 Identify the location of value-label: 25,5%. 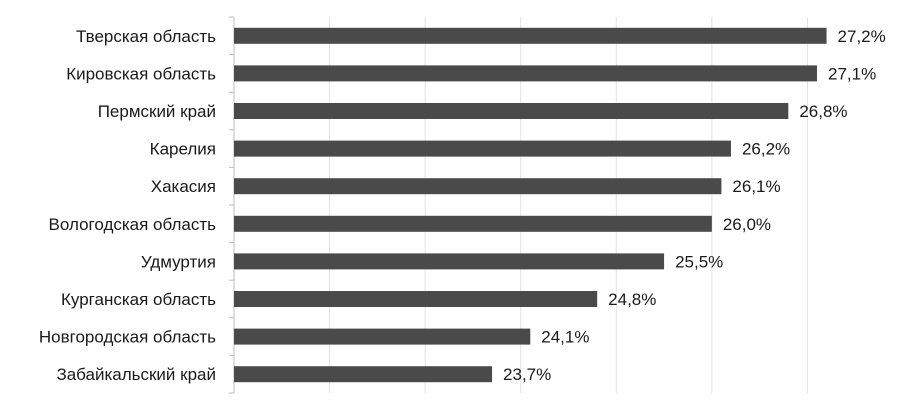
(699, 261).